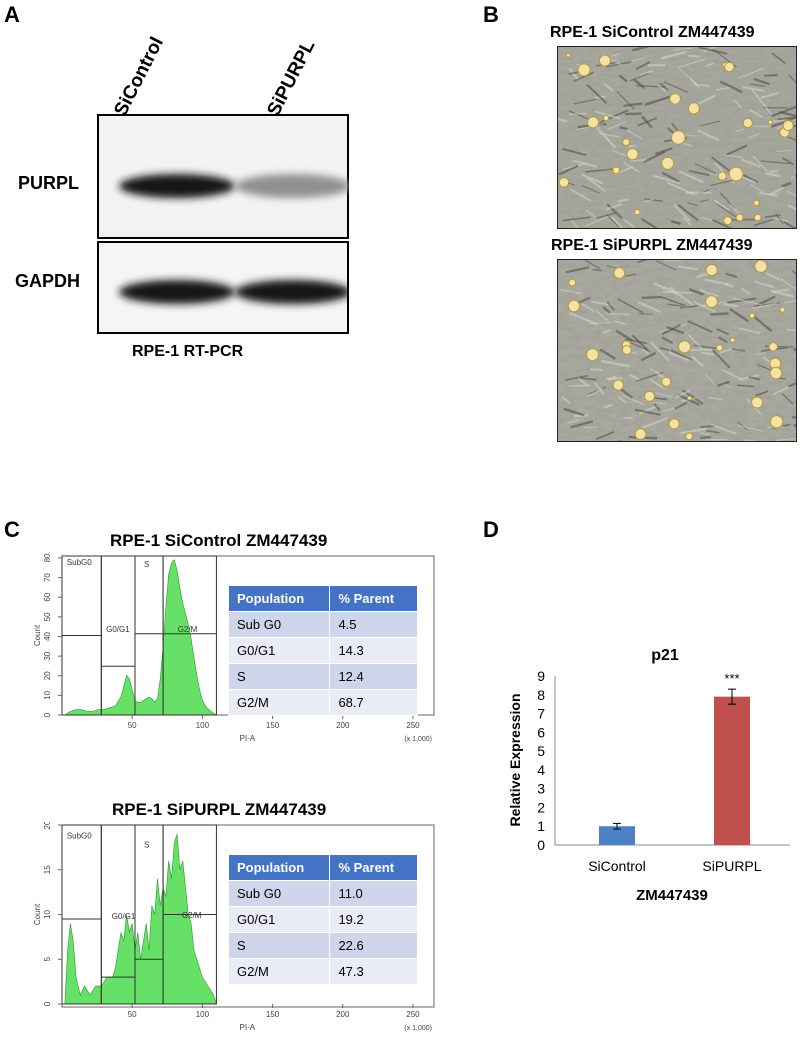 This screenshot has height=1055, width=809. Describe the element at coordinates (79, 562) in the screenshot. I see `gate-label: SubG0` at that location.